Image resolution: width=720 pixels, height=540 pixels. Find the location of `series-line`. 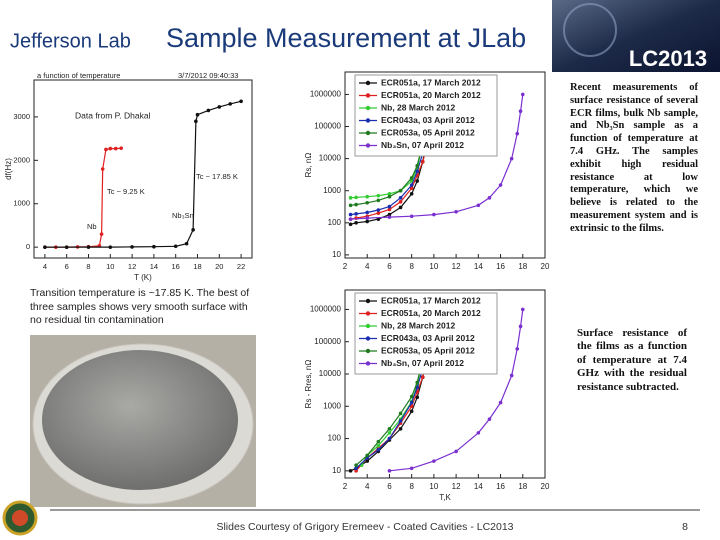

series-line is located at coordinates (388, 177).